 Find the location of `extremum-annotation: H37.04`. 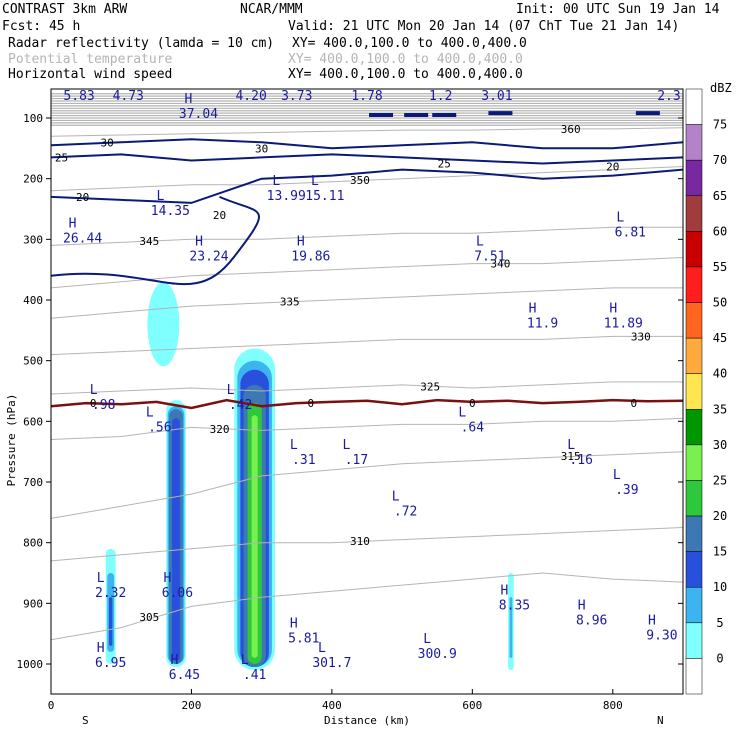

extremum-annotation: H37.04 is located at coordinates (198, 107).